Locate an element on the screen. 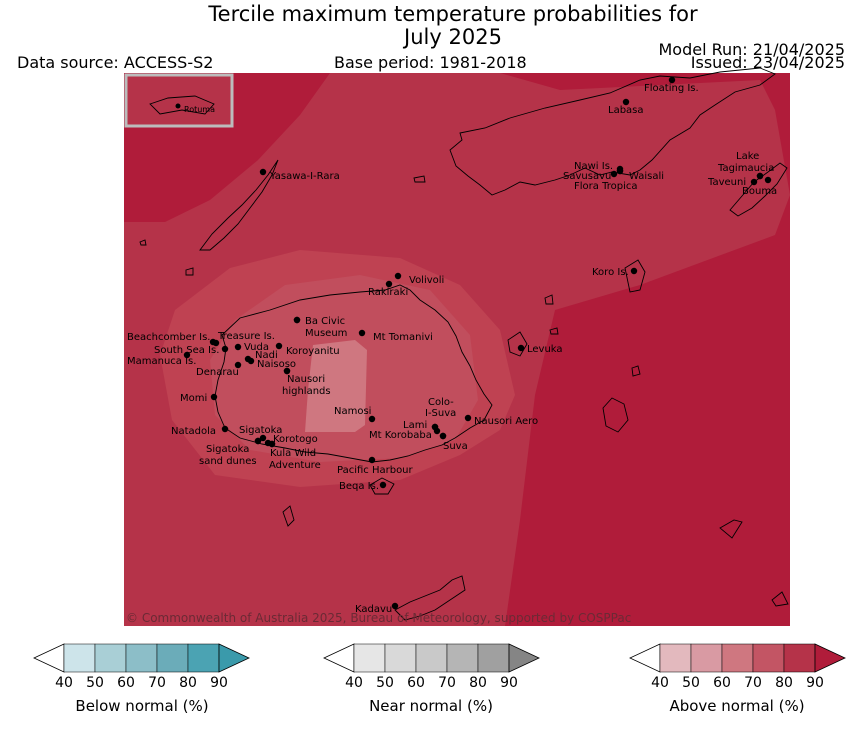 This screenshot has height=736, width=862. place-marker: Yasawa-I-Rara is located at coordinates (299, 175).